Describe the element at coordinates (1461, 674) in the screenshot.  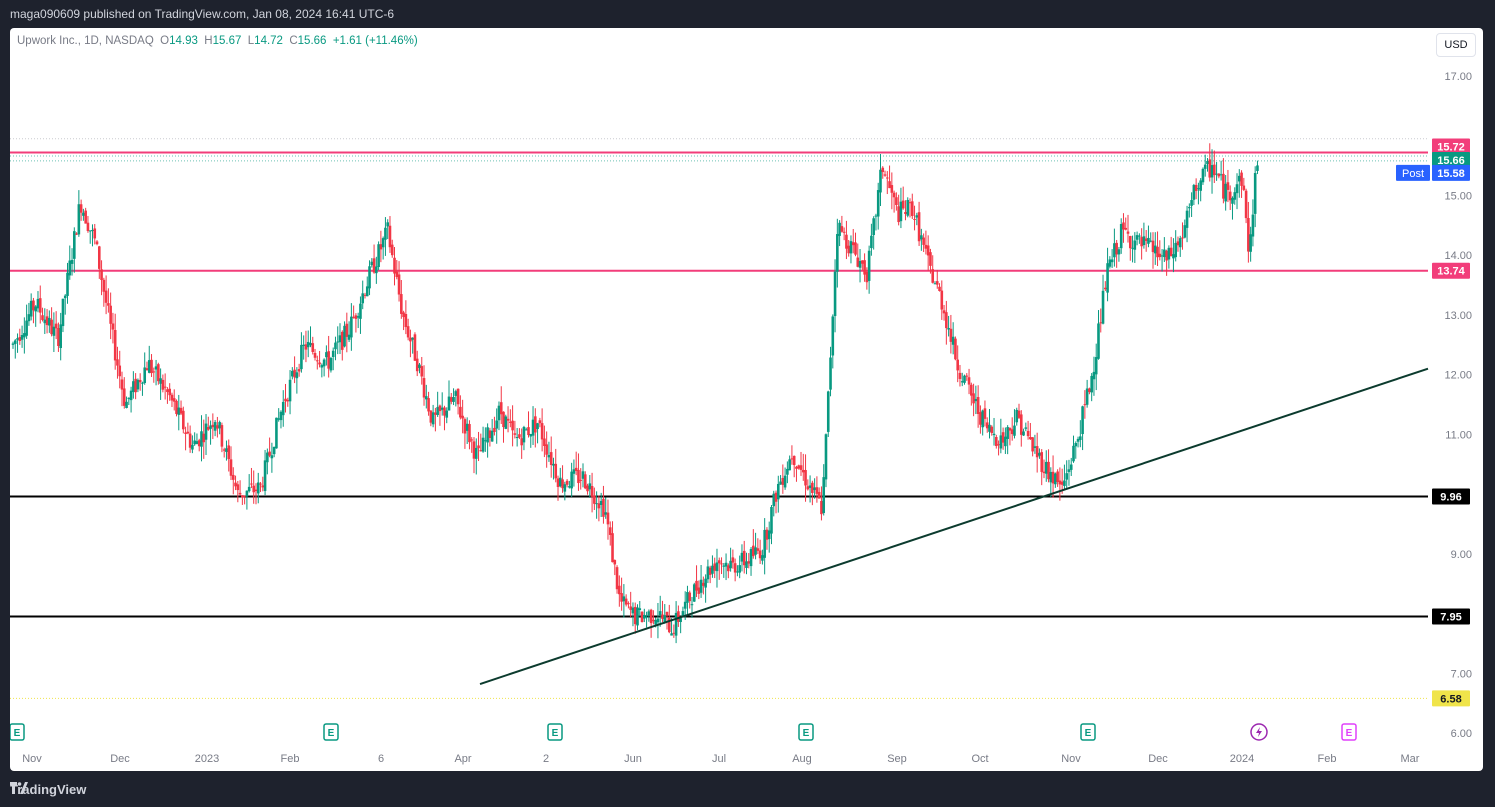
I see `y-tick-label: 7.00` at that location.